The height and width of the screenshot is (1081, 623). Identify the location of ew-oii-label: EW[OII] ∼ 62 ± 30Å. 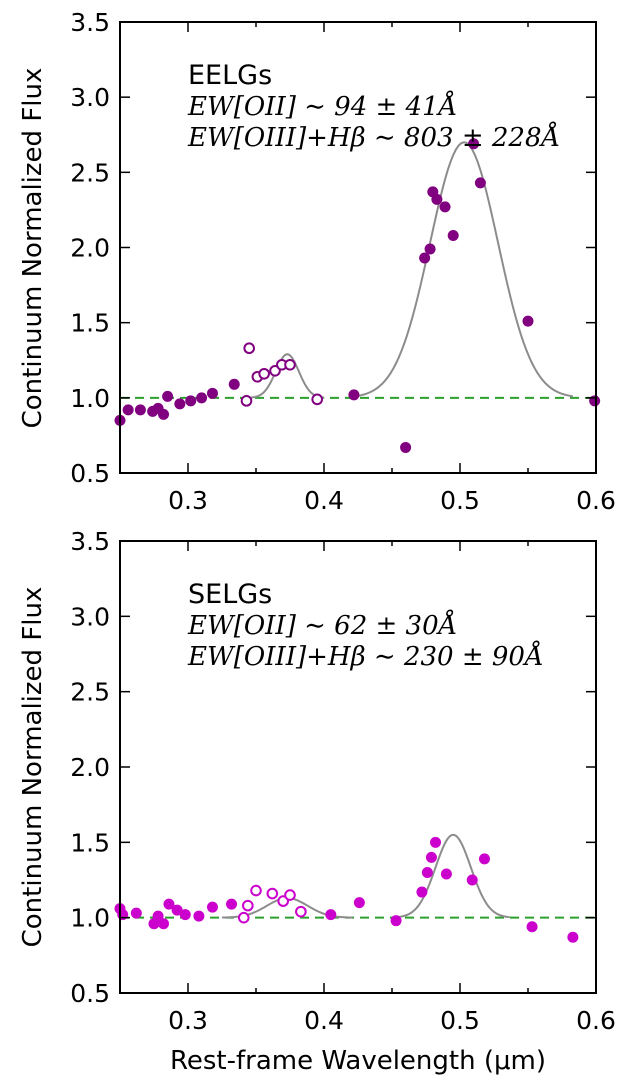
(322, 625).